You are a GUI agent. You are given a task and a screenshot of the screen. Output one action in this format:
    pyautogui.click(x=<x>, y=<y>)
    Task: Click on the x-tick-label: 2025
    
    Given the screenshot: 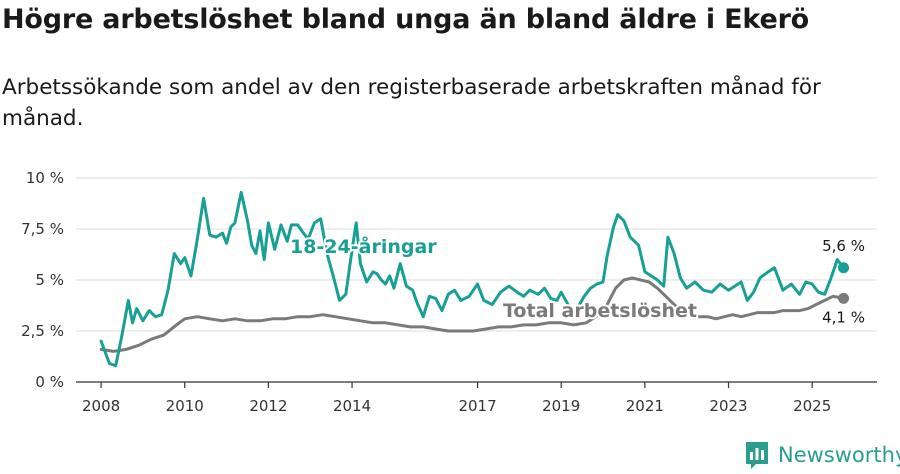 What is the action you would take?
    pyautogui.click(x=812, y=406)
    